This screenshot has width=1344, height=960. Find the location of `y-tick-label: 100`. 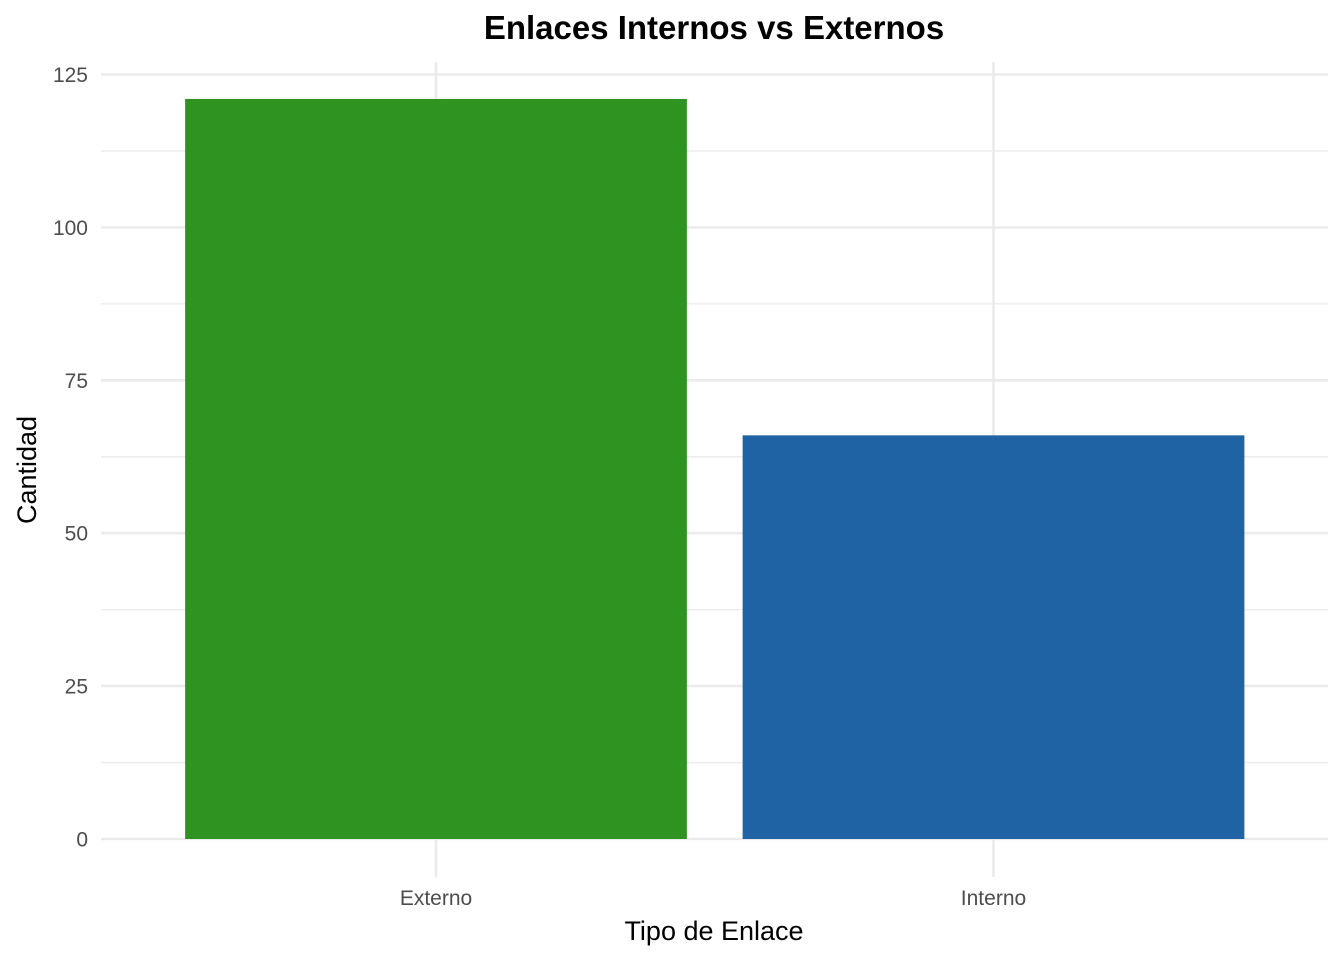

y-tick-label: 100 is located at coordinates (70, 228).